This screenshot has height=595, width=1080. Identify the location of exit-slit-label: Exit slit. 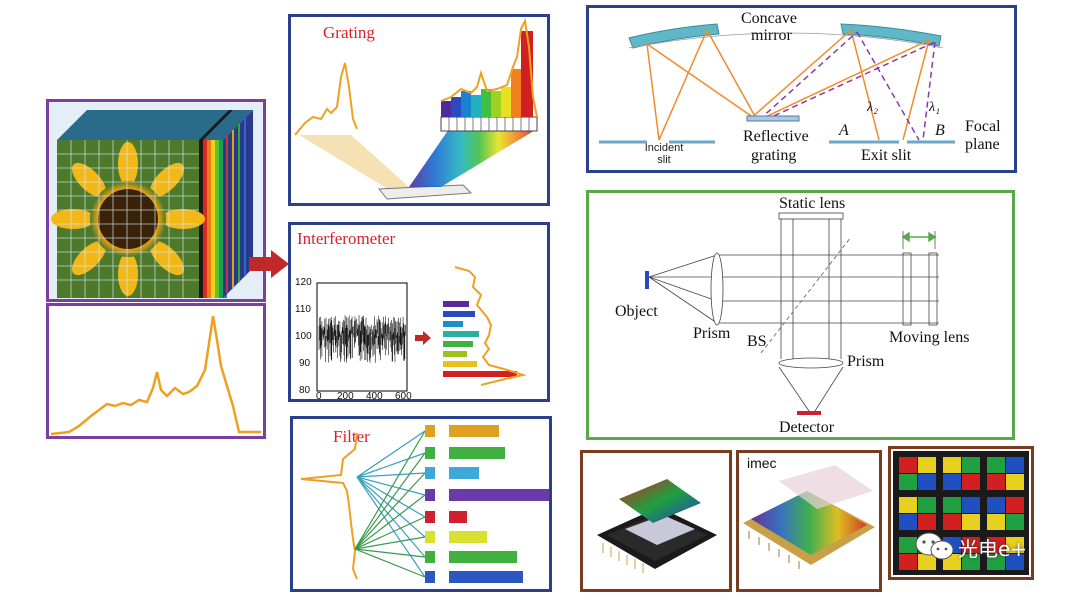
(886, 155).